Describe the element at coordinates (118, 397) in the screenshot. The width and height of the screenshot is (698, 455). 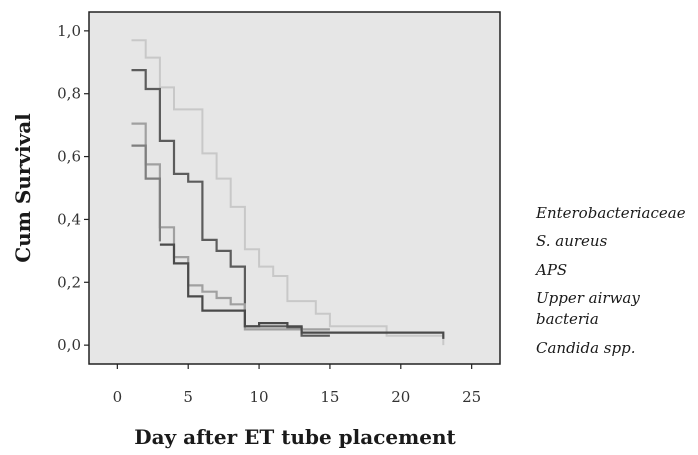
I see `x-tick-label: 0` at that location.